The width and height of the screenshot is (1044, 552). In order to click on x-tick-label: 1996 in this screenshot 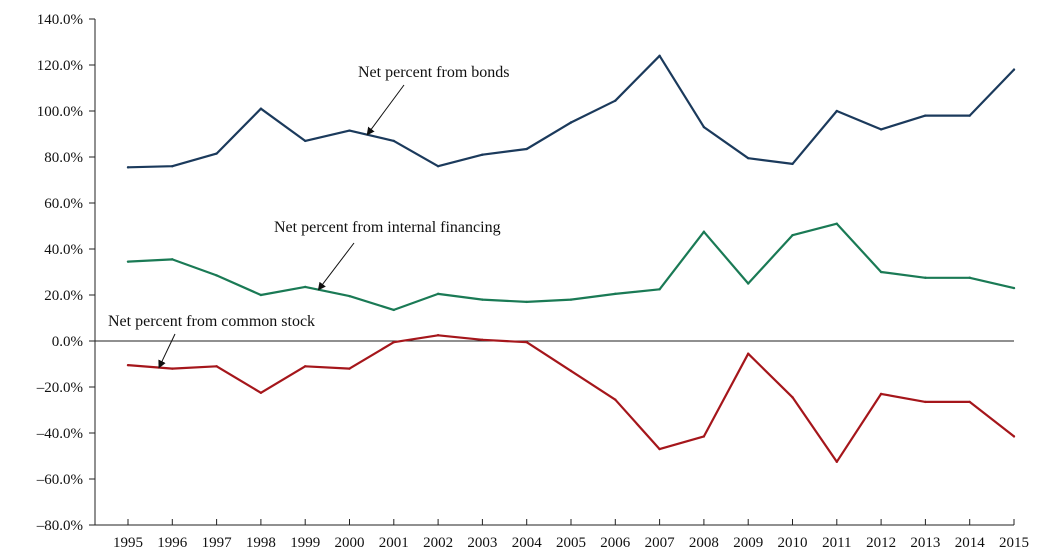, I will do `click(172, 543)`.